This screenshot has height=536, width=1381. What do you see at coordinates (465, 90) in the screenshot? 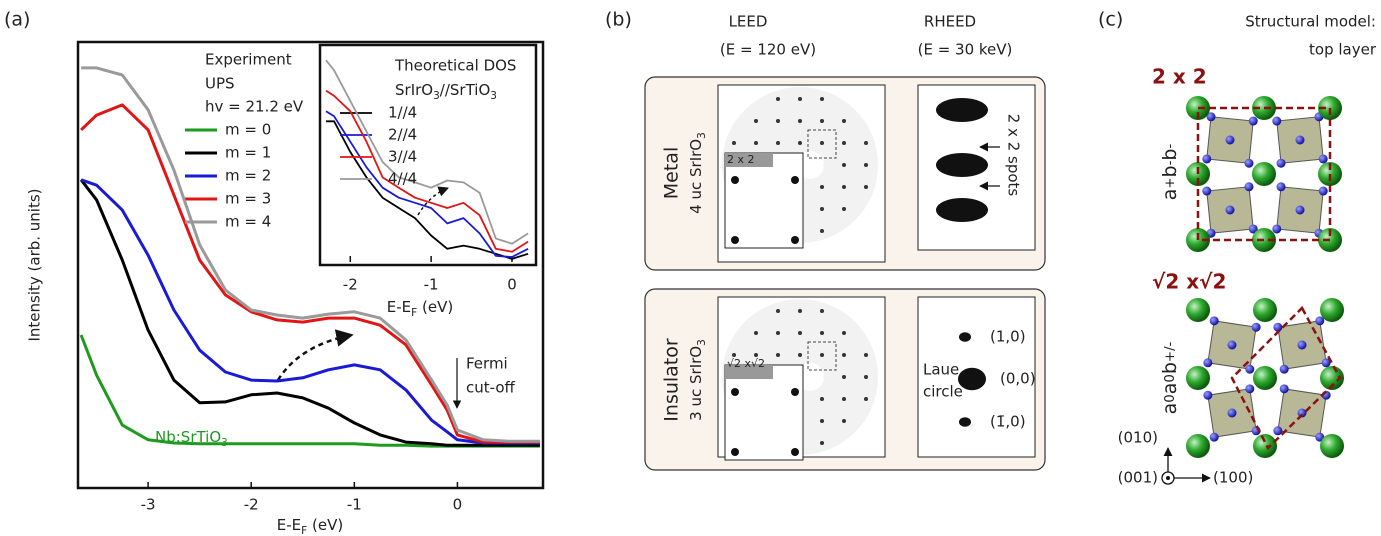
I see `text-part: //SrTiO` at bounding box center [465, 90].